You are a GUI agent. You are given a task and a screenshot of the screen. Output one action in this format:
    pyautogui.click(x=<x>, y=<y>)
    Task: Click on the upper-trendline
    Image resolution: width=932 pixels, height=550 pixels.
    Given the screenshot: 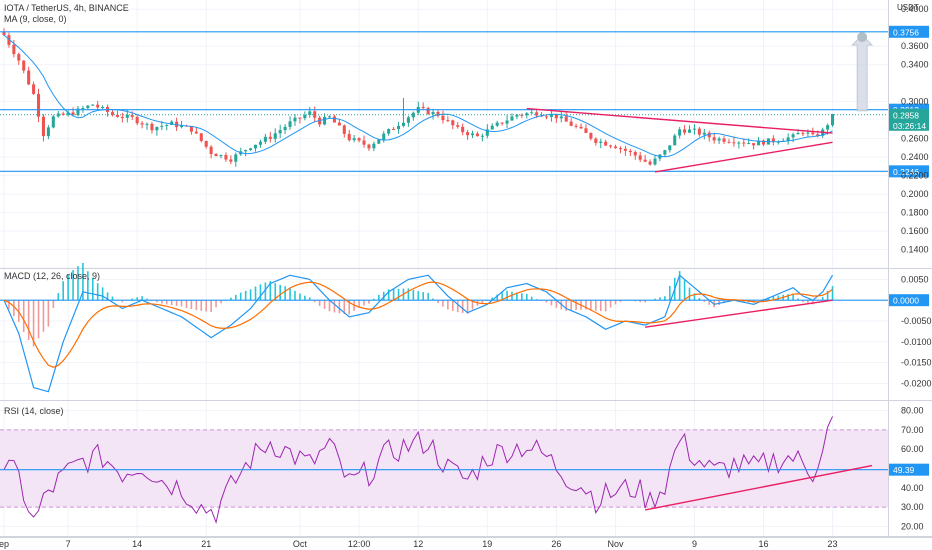 What is the action you would take?
    pyautogui.click(x=679, y=120)
    